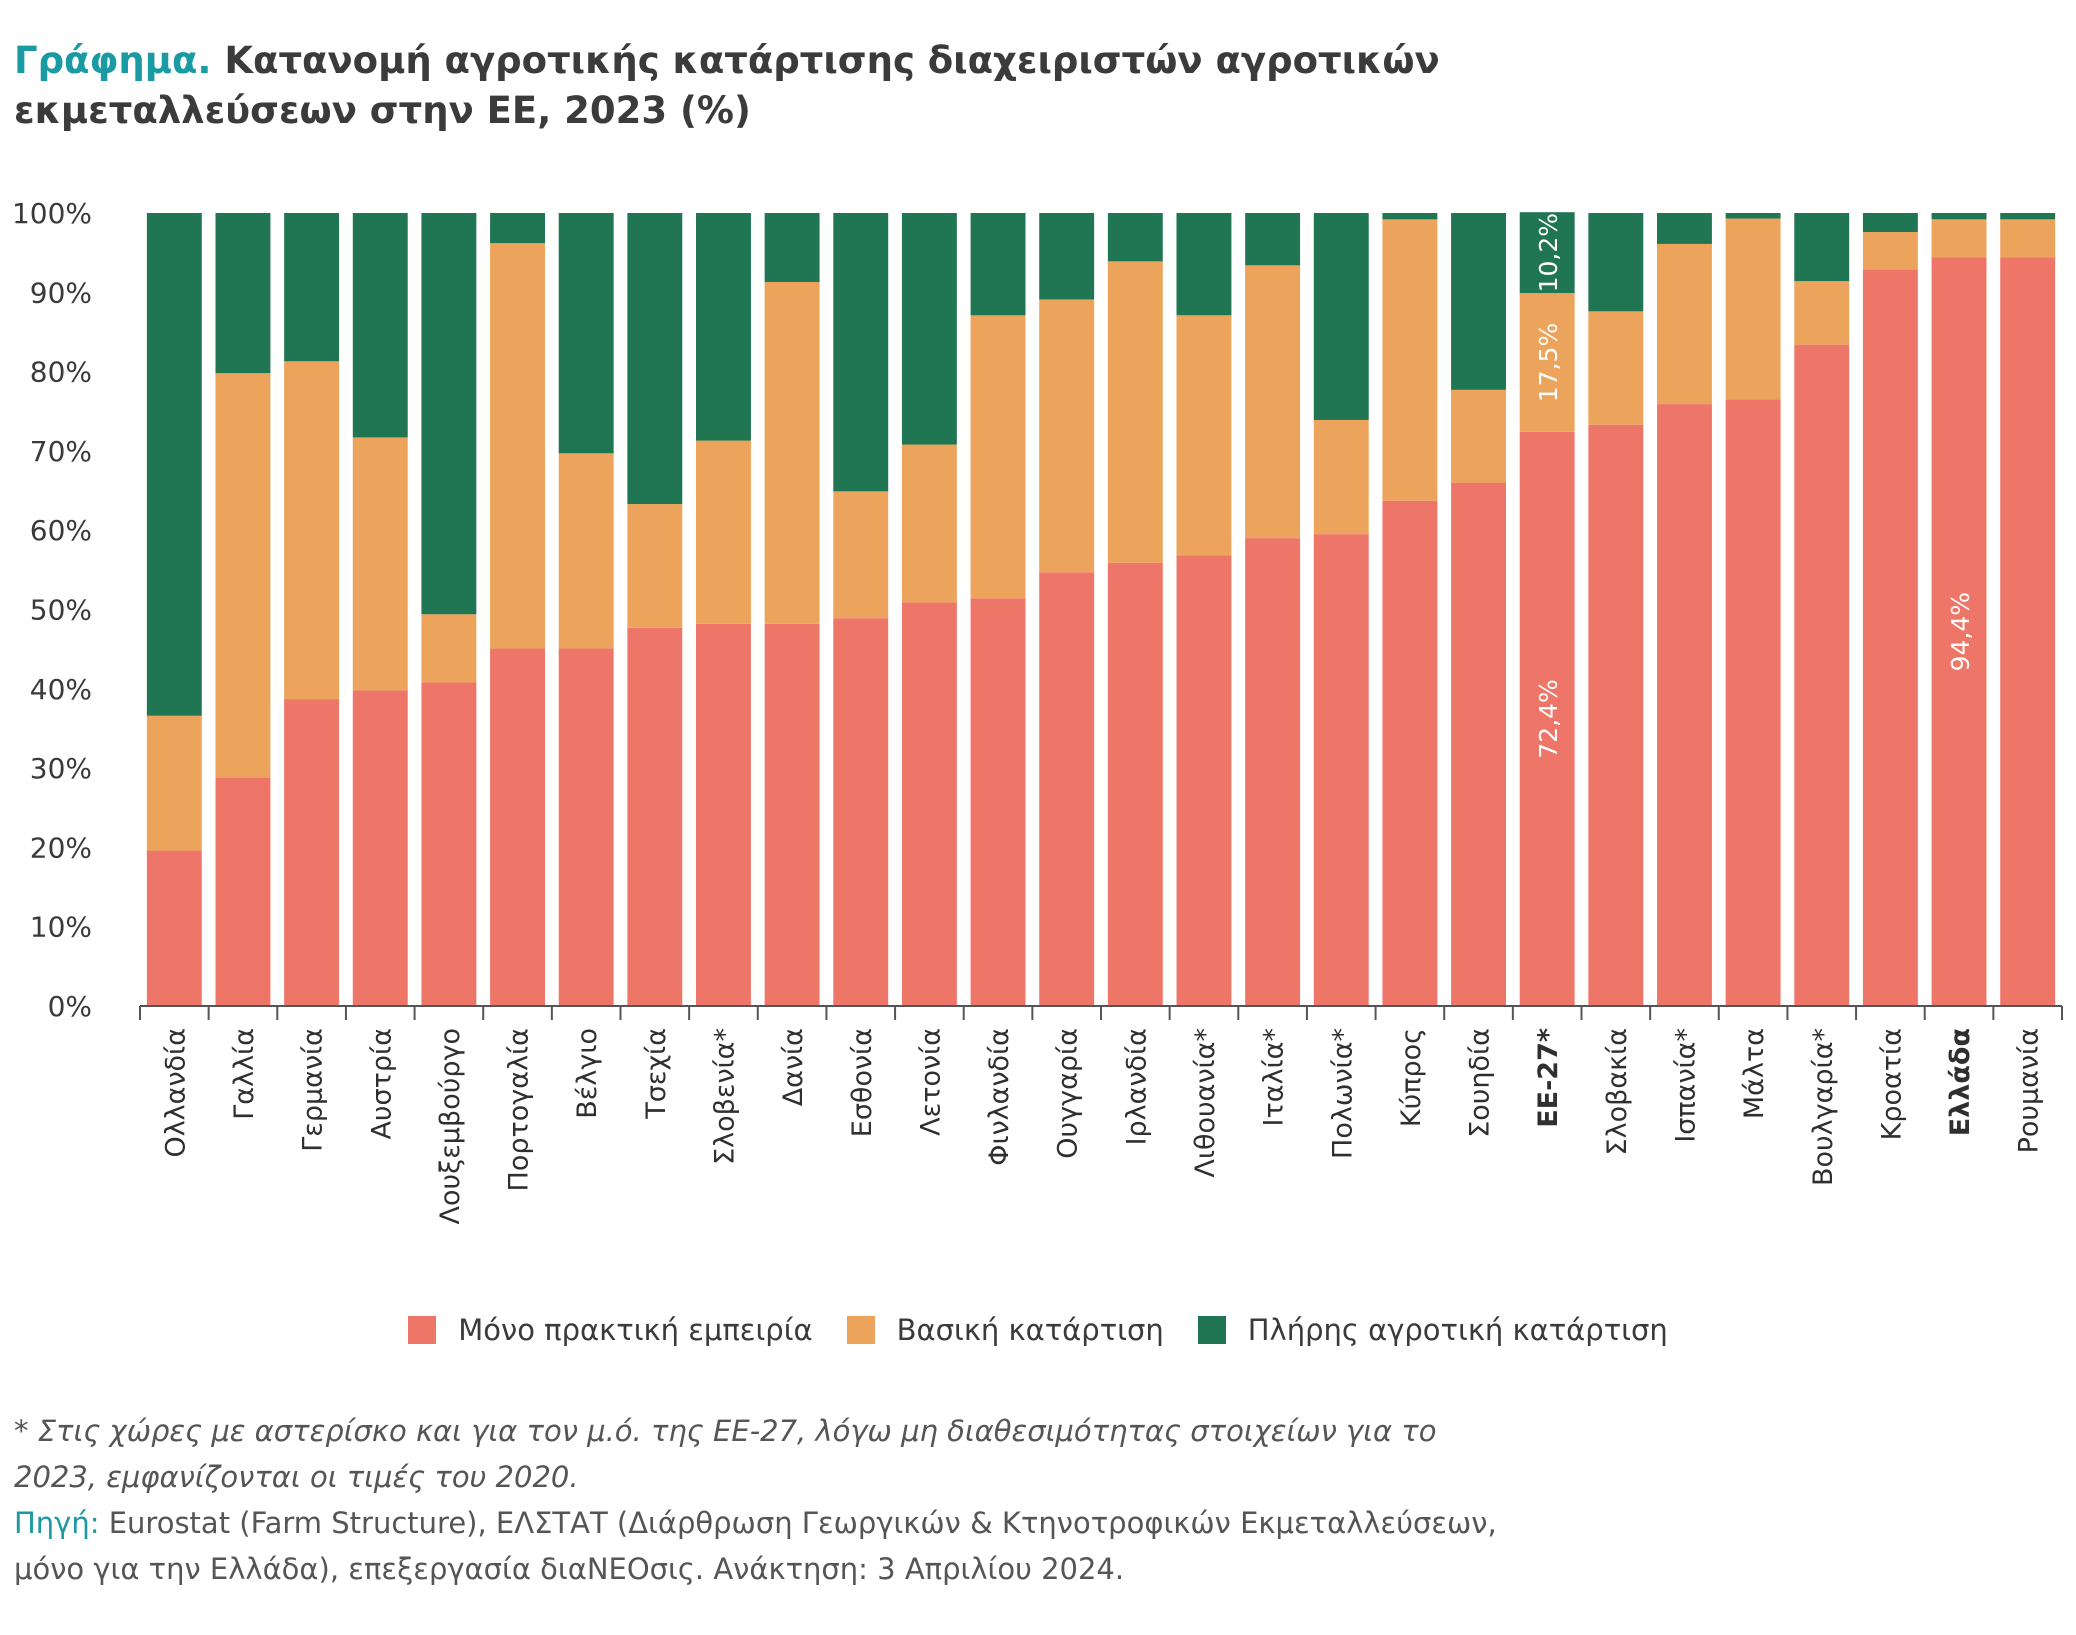 The height and width of the screenshot is (1635, 2076). Describe the element at coordinates (999, 1097) in the screenshot. I see `category-label: Φινλανδία` at that location.